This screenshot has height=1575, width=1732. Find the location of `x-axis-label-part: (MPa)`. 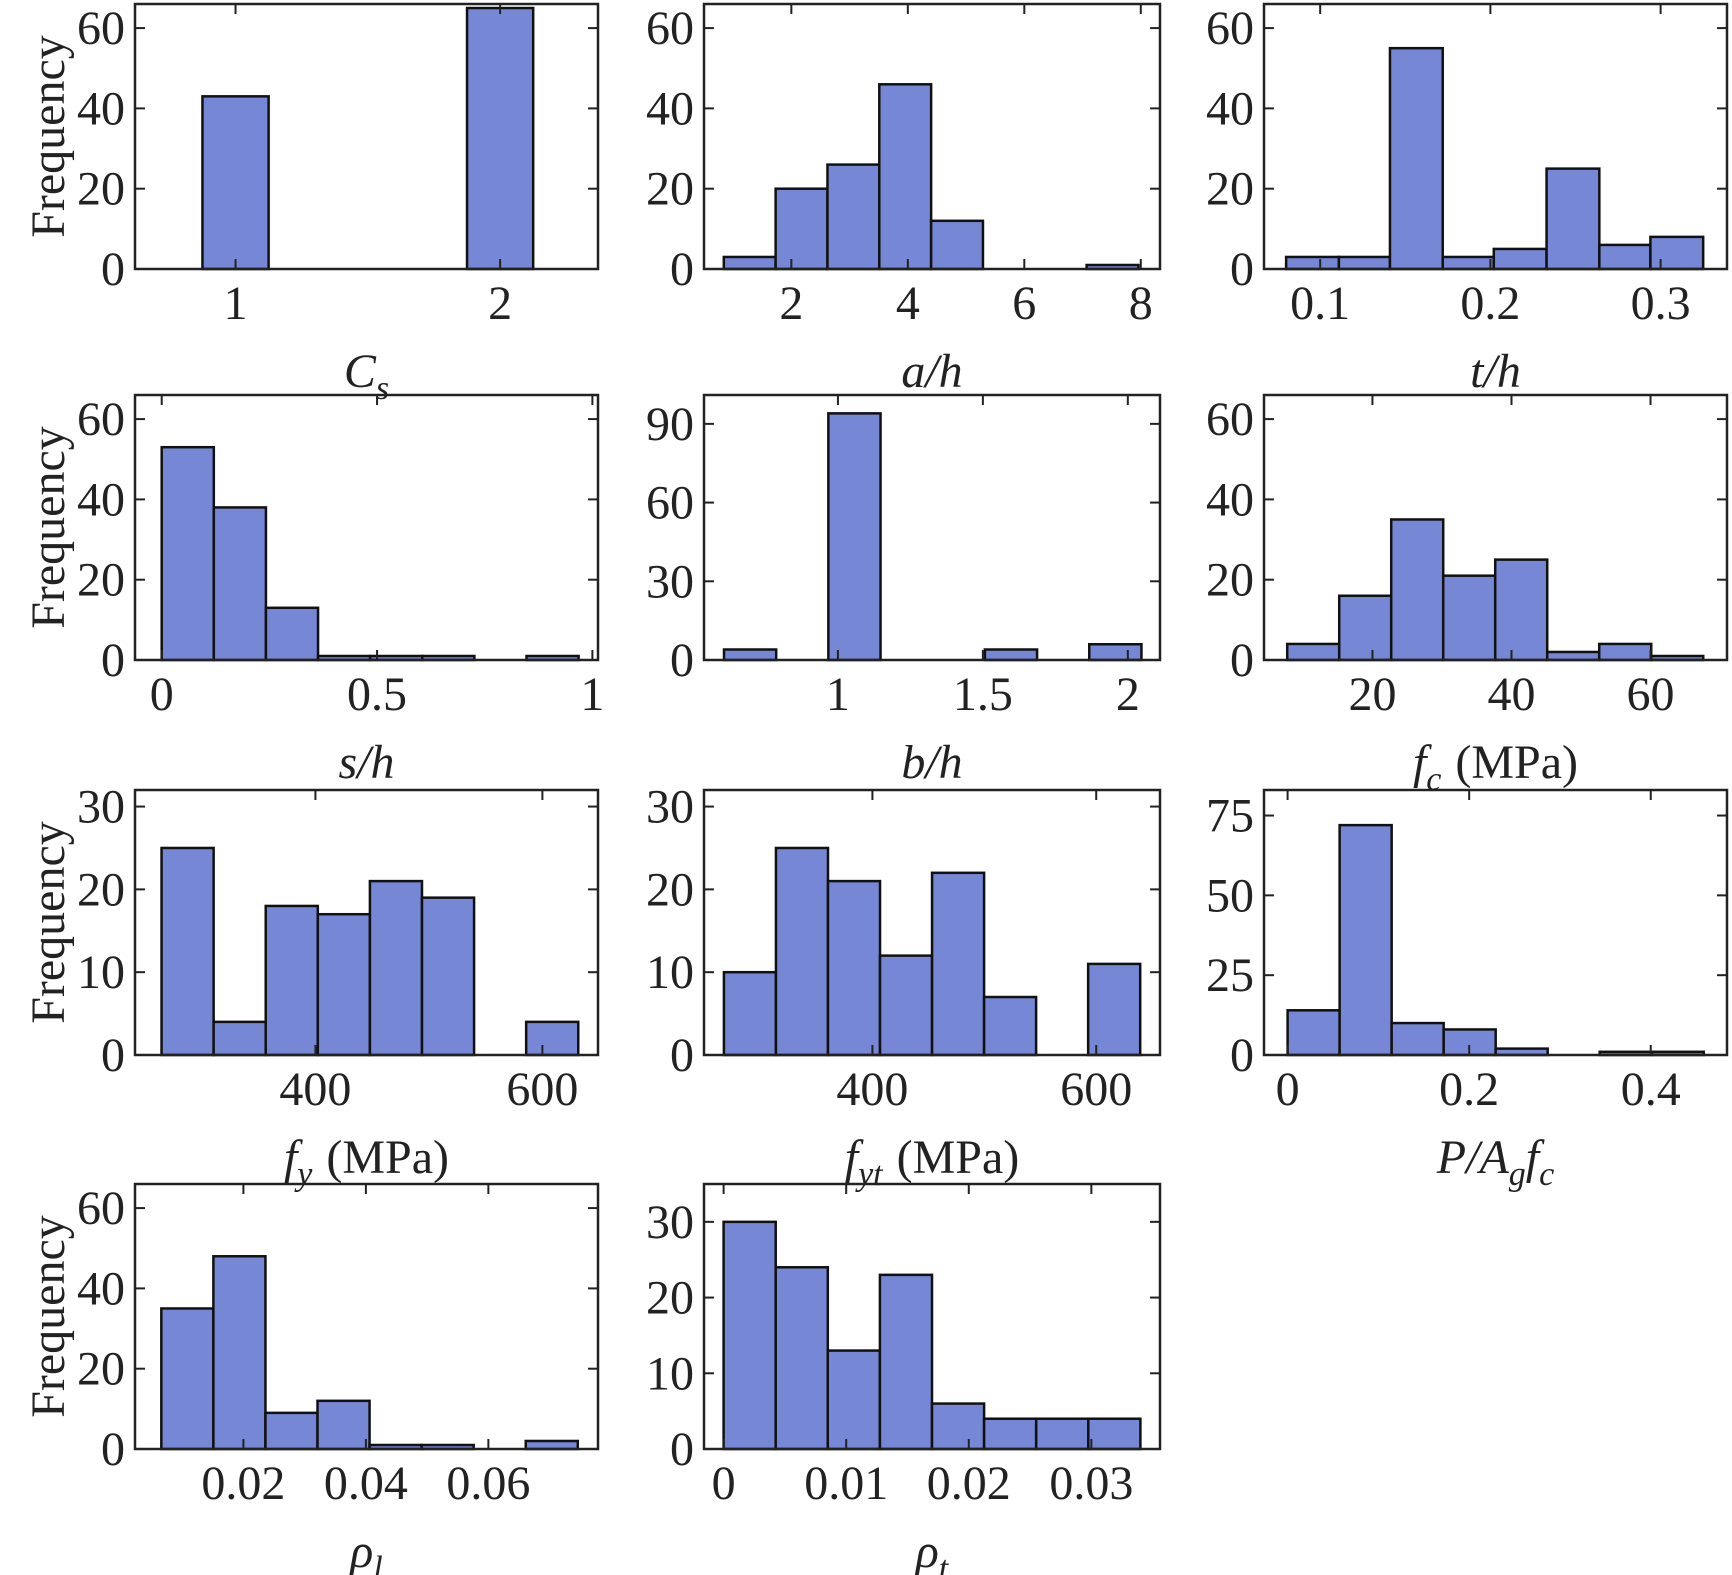

x-axis-label-part: (MPa) is located at coordinates (387, 1157).